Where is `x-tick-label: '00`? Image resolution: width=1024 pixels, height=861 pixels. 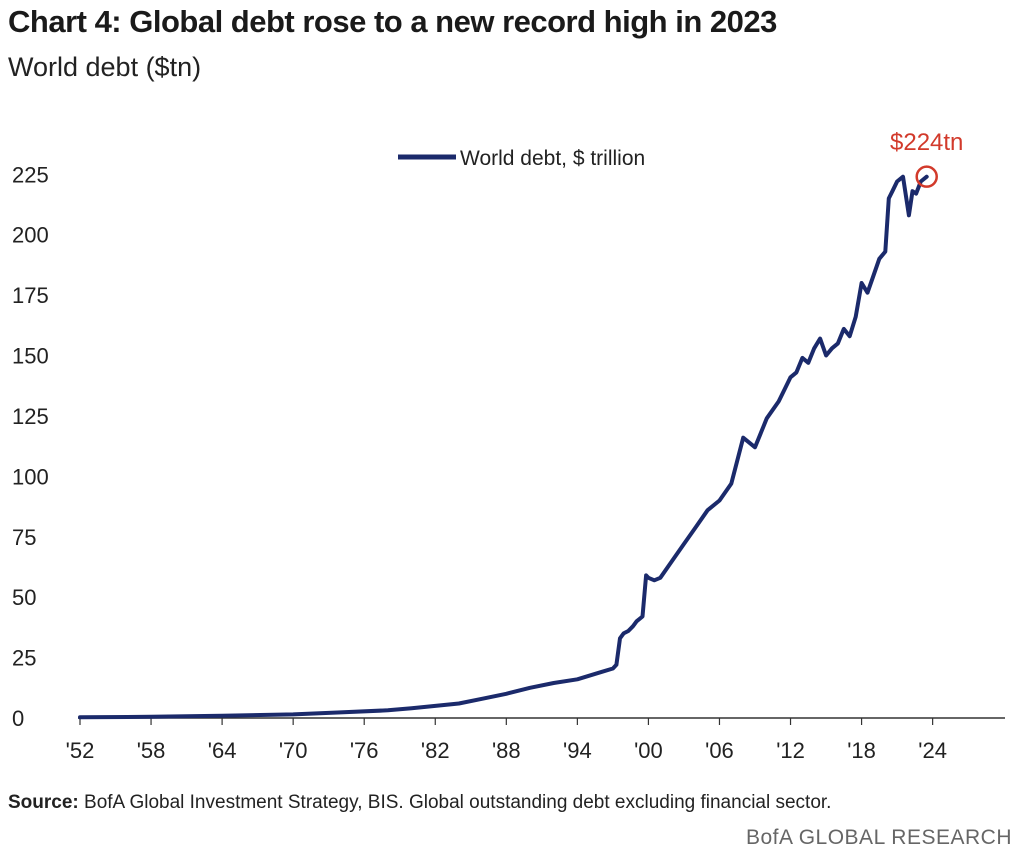 x-tick-label: '00 is located at coordinates (648, 750).